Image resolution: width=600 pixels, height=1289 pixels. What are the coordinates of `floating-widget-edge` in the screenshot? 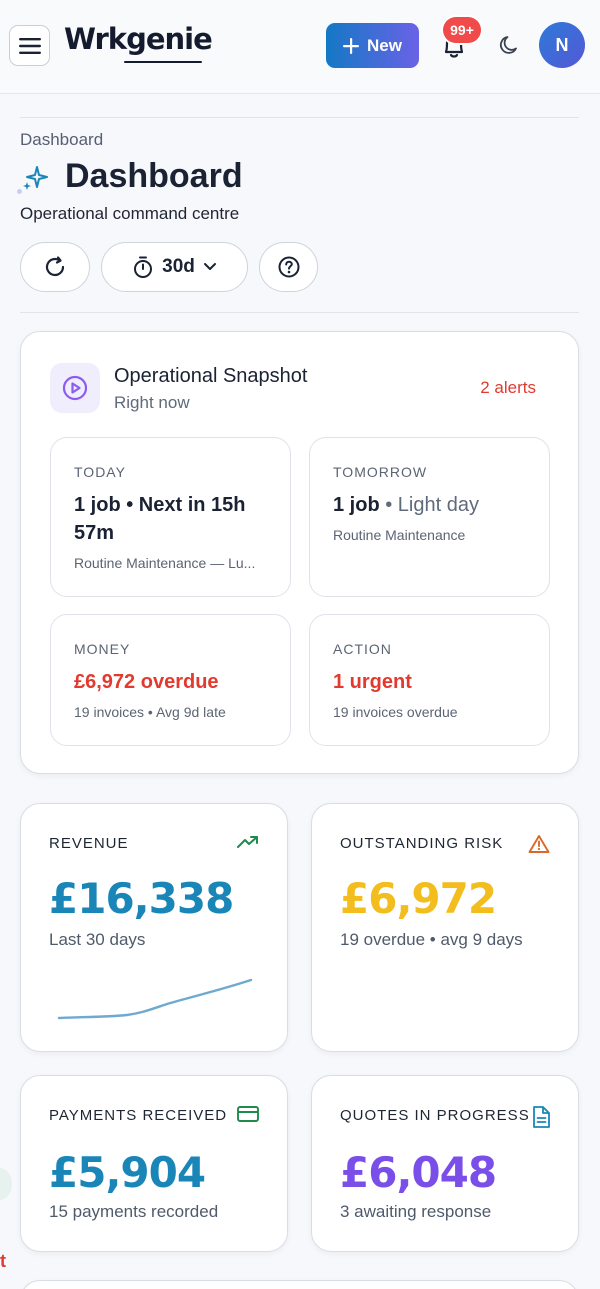 It's located at (6, 1184).